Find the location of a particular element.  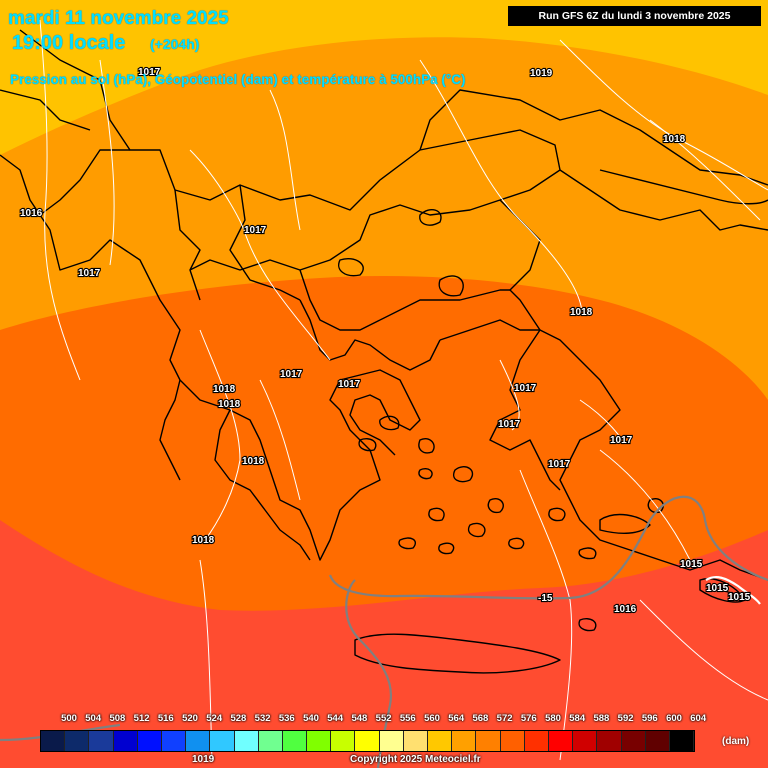

legend-tick: 536 is located at coordinates (286, 718).